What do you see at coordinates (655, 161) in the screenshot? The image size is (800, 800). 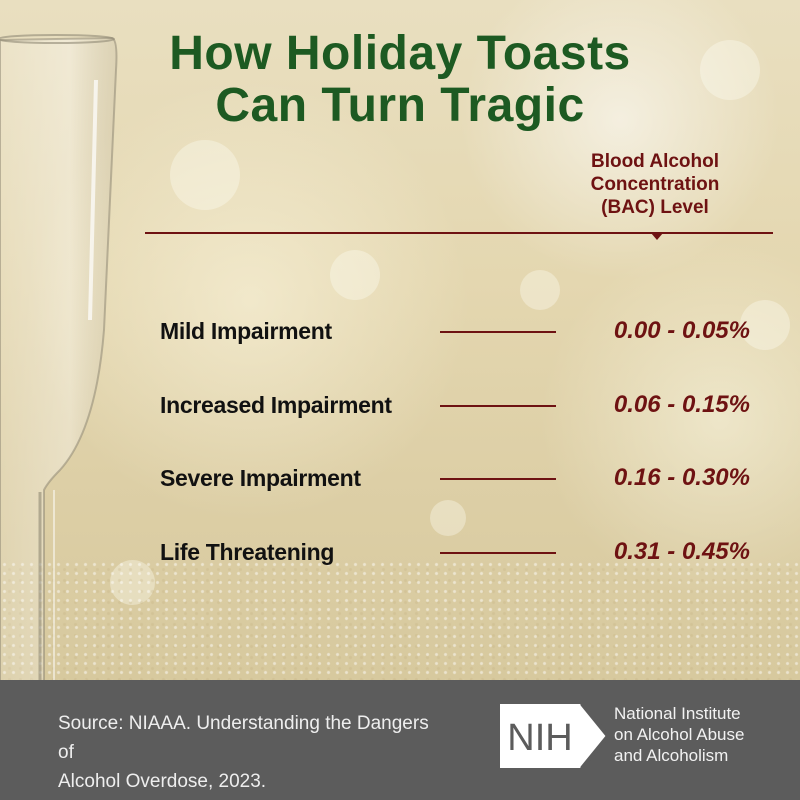 I see `bac-header-line-1: Blood Alcohol` at bounding box center [655, 161].